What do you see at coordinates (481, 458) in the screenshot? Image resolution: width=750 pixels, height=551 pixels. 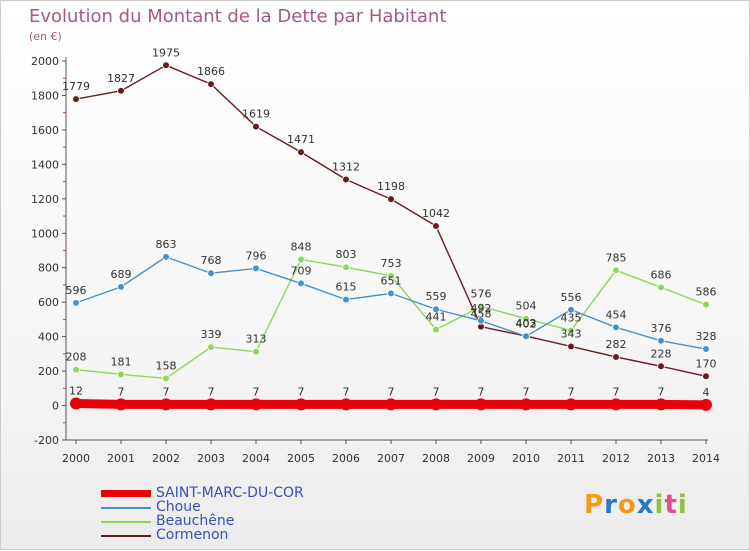 I see `x-tick-label: 2009` at bounding box center [481, 458].